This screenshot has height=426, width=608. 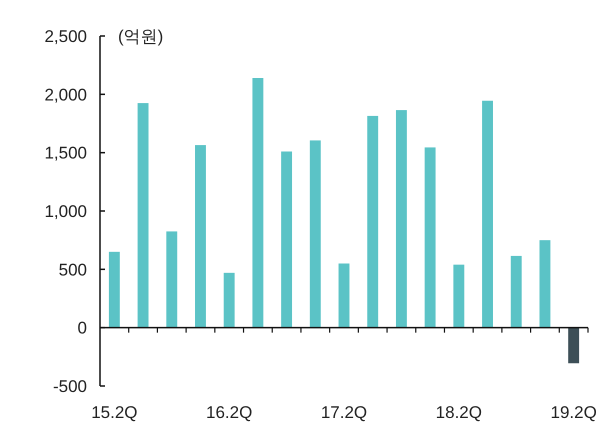 I want to click on x-tick-label: 16.2Q, so click(x=229, y=412).